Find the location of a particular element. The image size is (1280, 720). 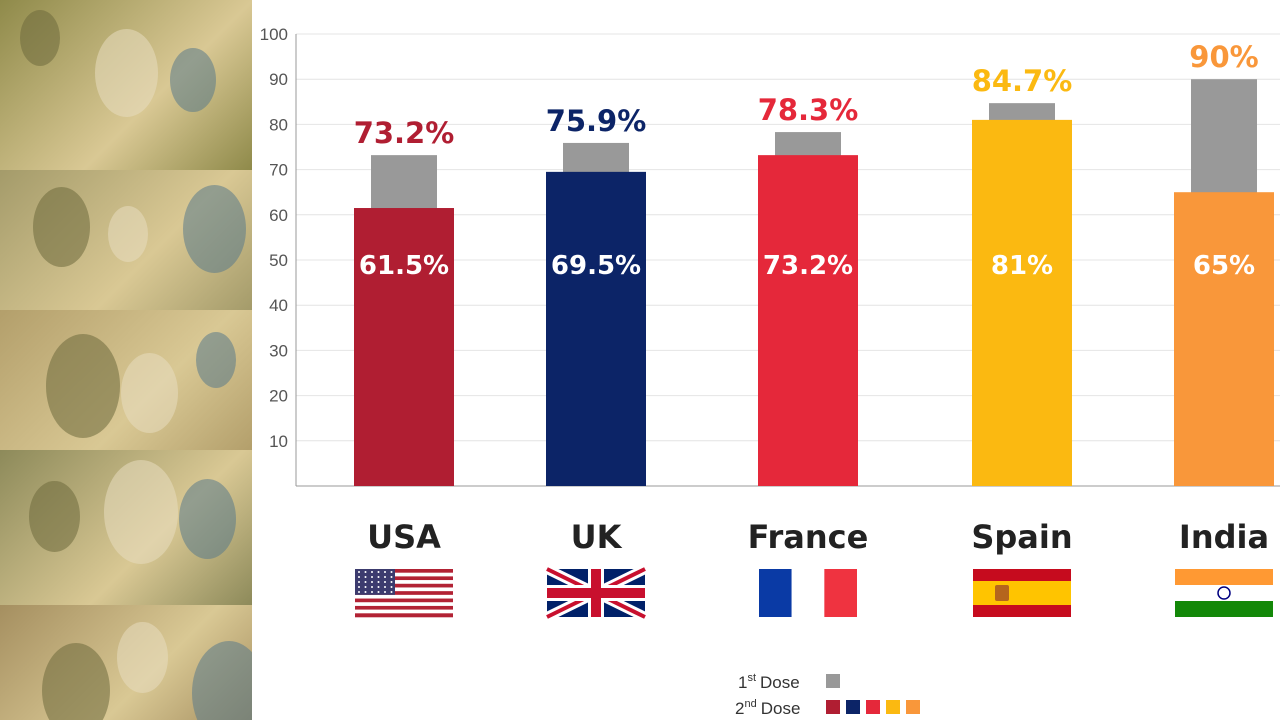

inner-value-label: 61.5% is located at coordinates (404, 266).